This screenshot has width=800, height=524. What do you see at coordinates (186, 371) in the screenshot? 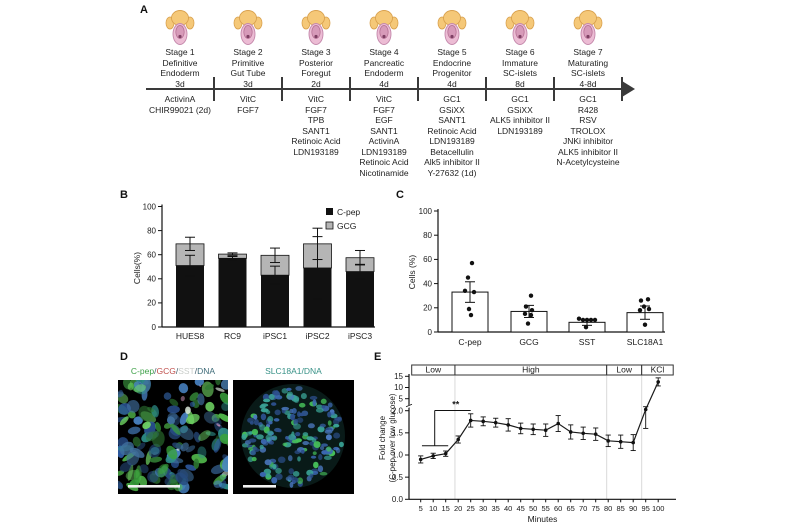
I see `caption-part: SST` at bounding box center [186, 371].